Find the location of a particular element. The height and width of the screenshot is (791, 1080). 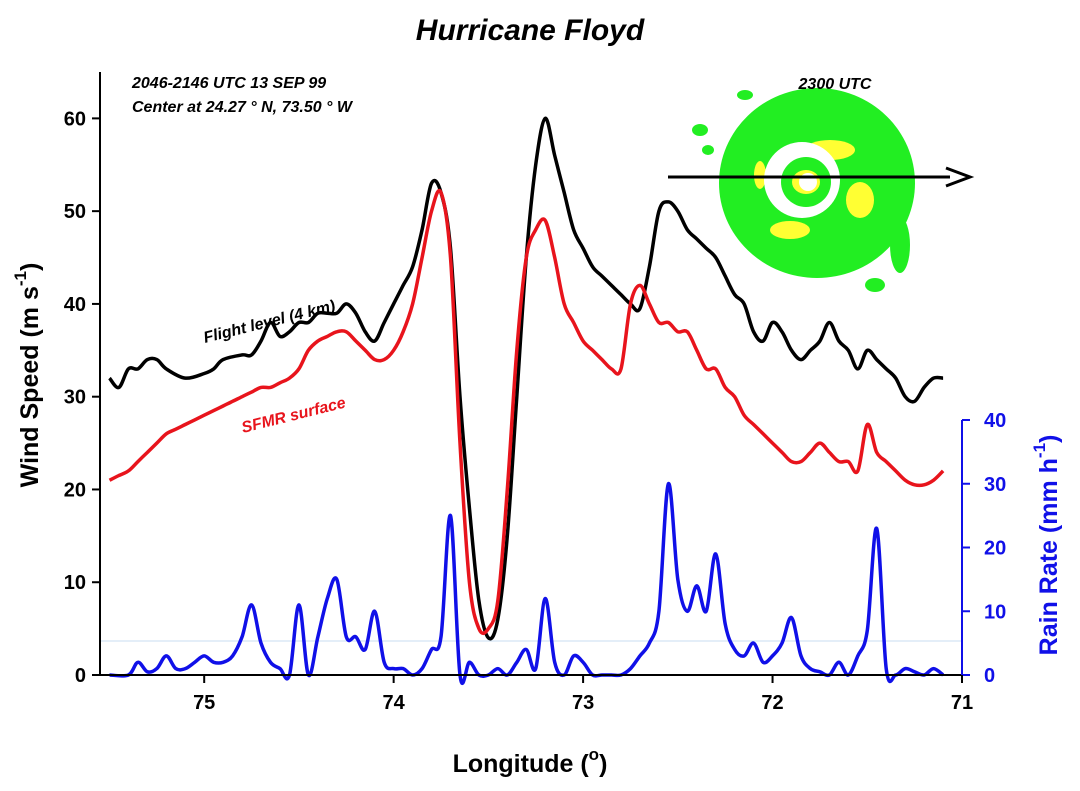

radar-image is located at coordinates (803, 190).